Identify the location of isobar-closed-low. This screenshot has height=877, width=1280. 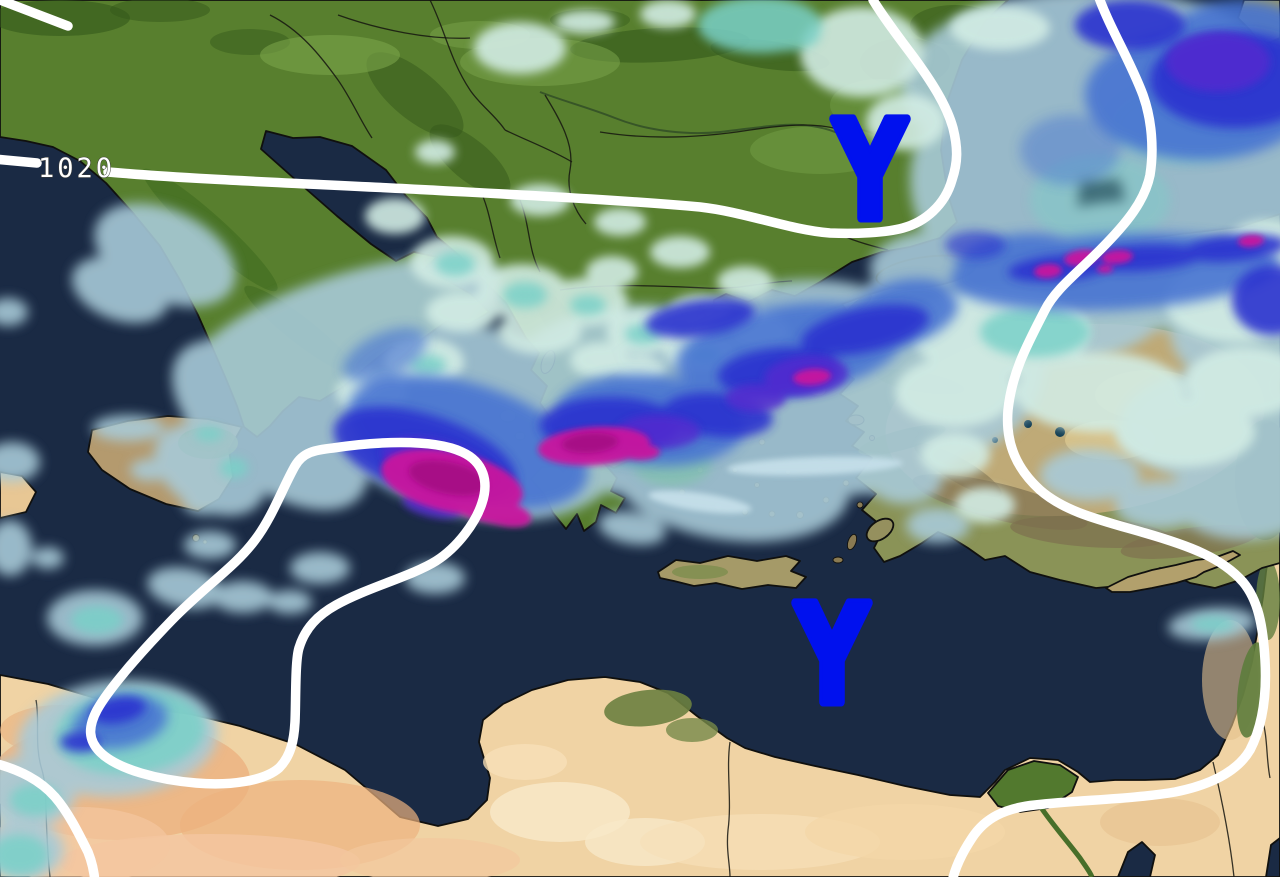
(287, 613).